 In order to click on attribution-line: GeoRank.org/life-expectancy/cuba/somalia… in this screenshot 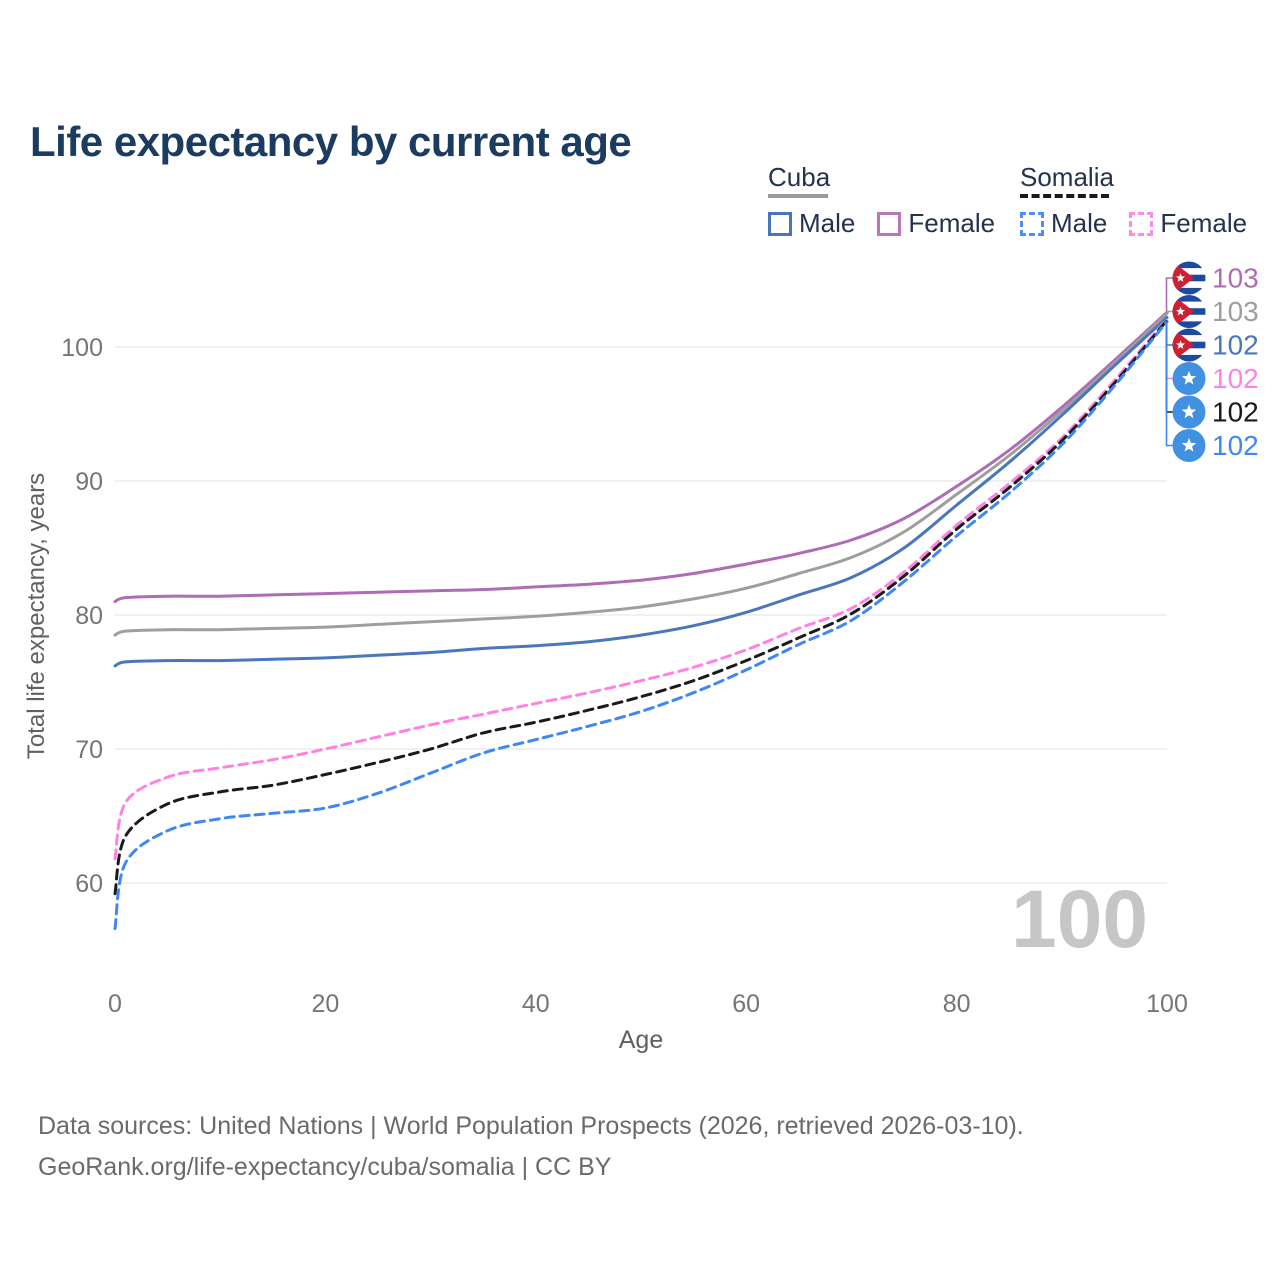, I will do `click(325, 1167)`.